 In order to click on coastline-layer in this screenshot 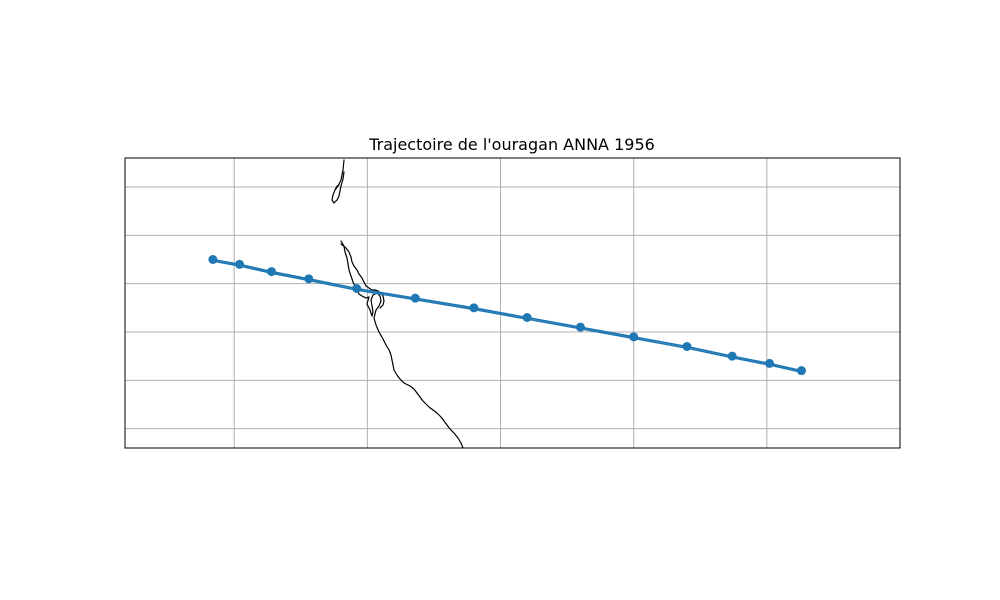, I will do `click(397, 303)`.